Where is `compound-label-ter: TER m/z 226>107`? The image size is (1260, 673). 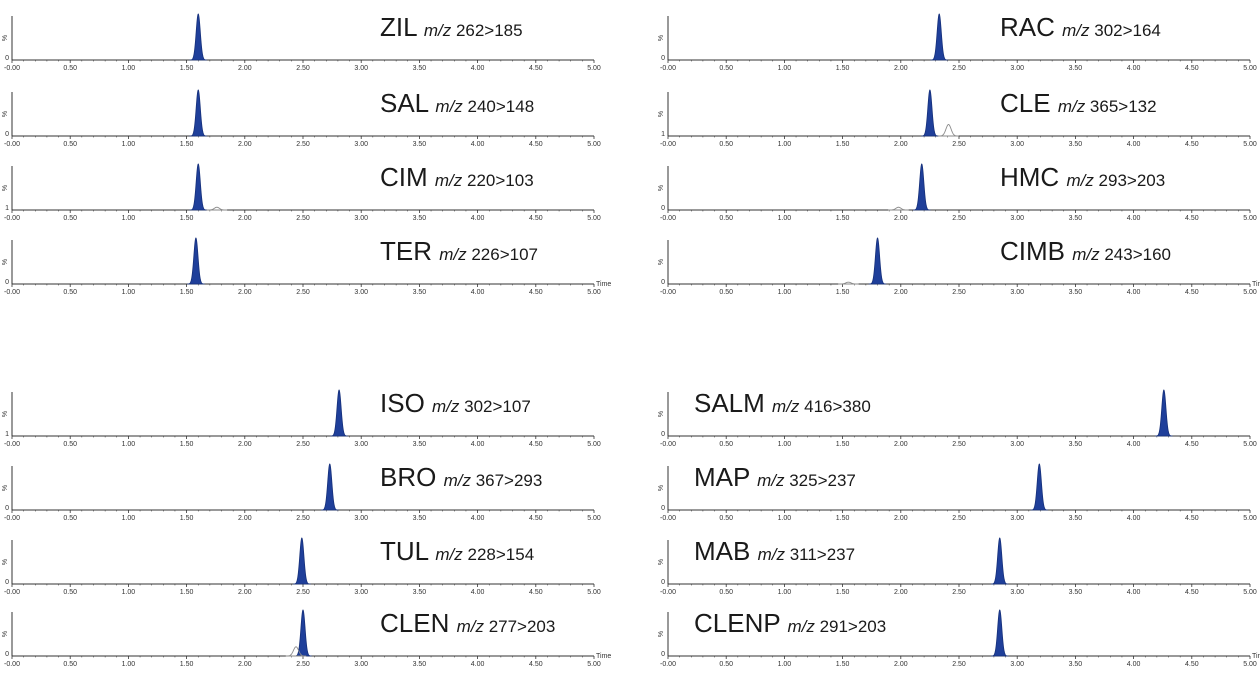 compound-label-ter: TER m/z 226>107 is located at coordinates (459, 251).